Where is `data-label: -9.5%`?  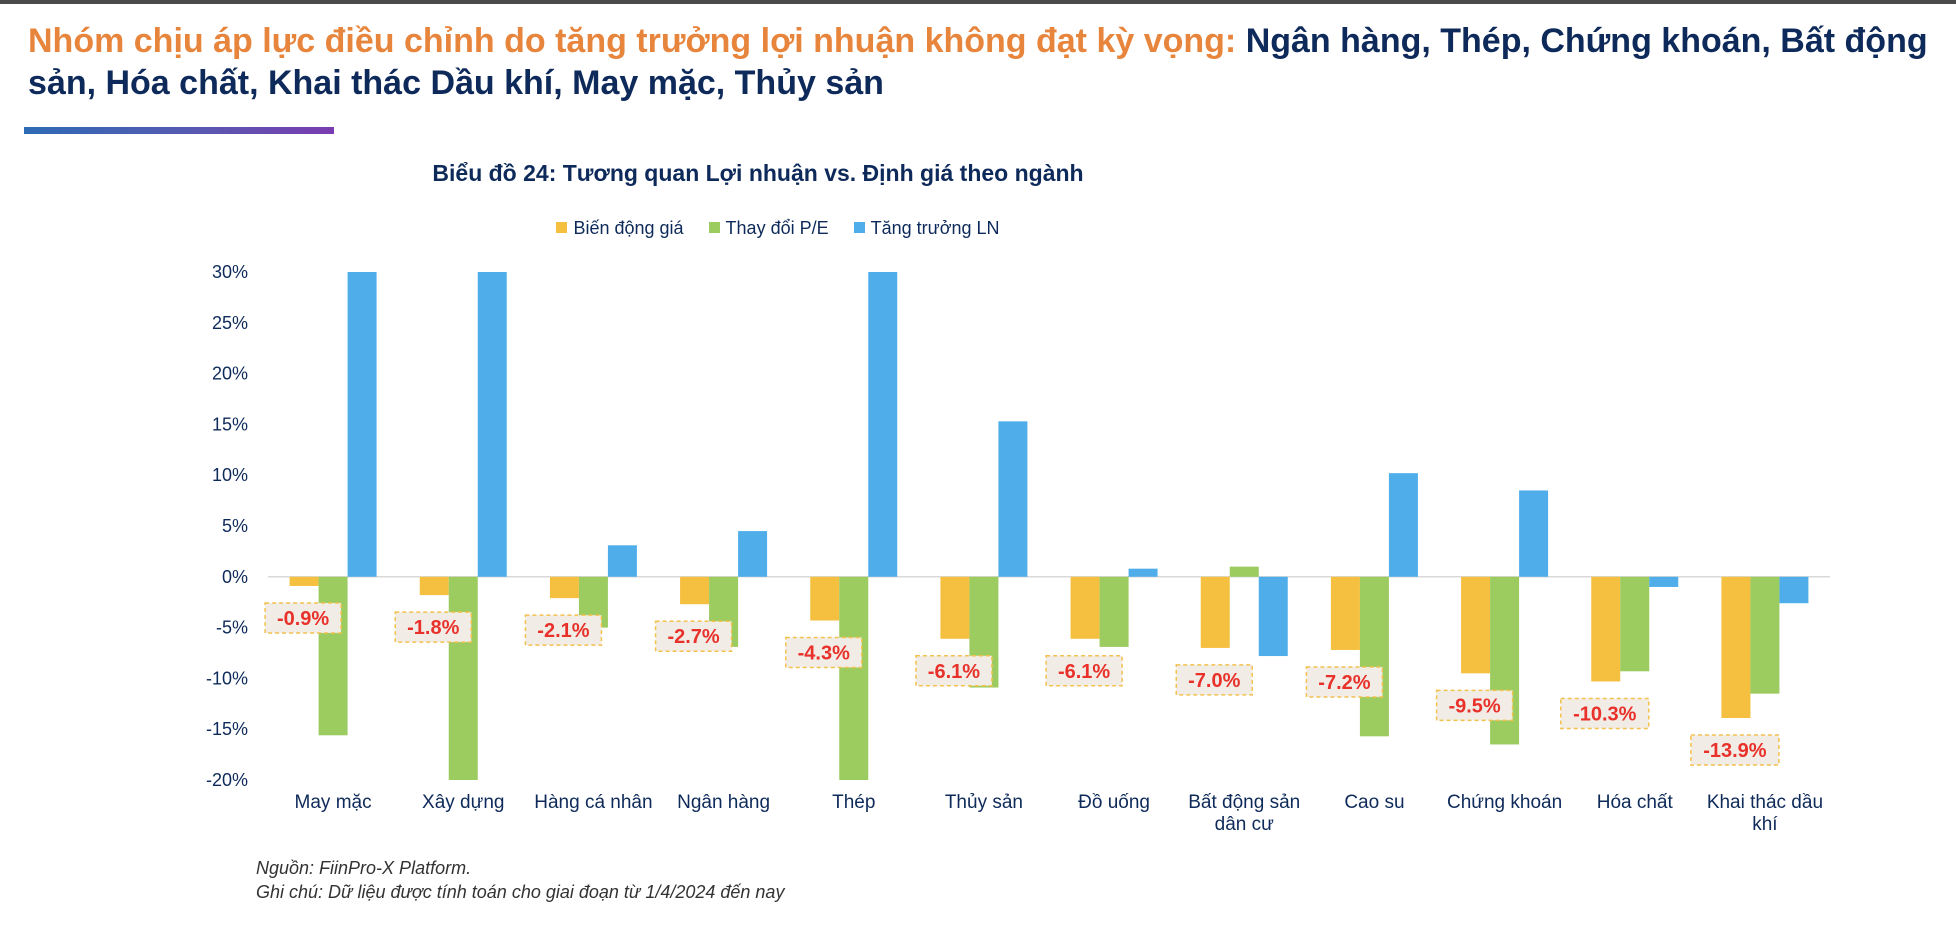 data-label: -9.5% is located at coordinates (1474, 706).